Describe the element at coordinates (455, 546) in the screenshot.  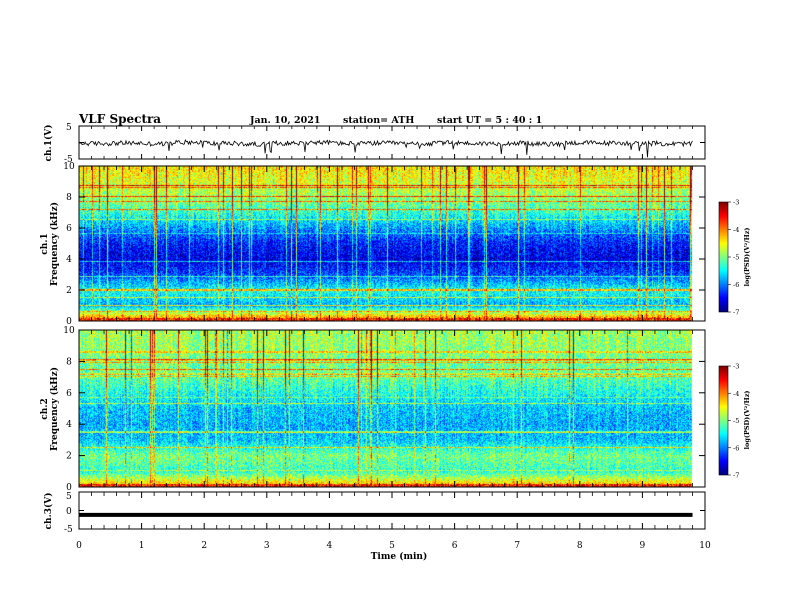
I see `time-axis-tick-6: 6` at that location.